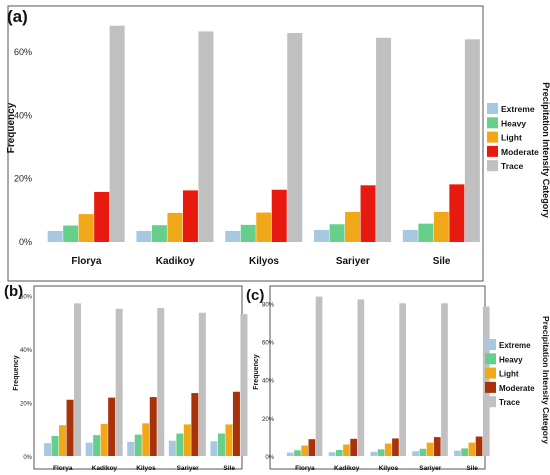 This screenshot has width=550, height=475. I want to click on panel-b-category-label: Sariyer, so click(188, 468).